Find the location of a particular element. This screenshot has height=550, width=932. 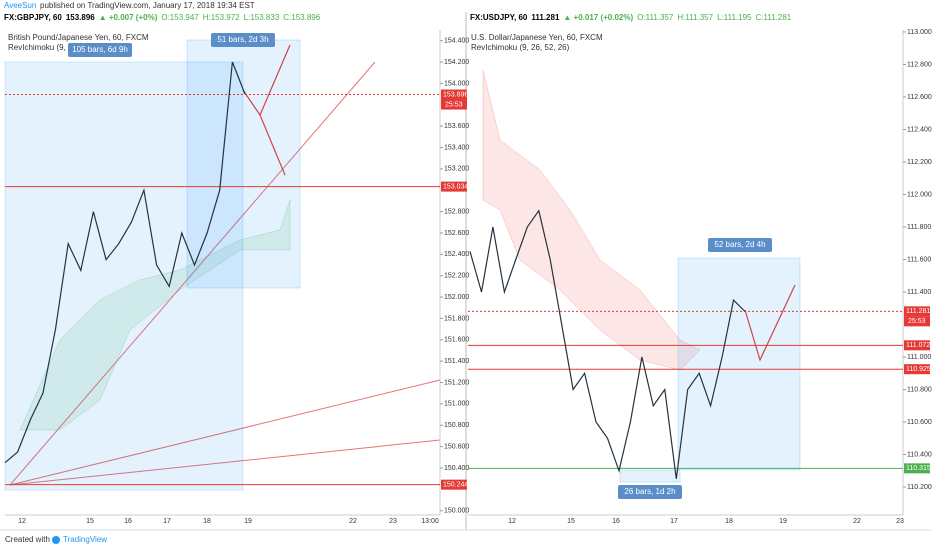

y-tick-label: 152.400 is located at coordinates (456, 254).